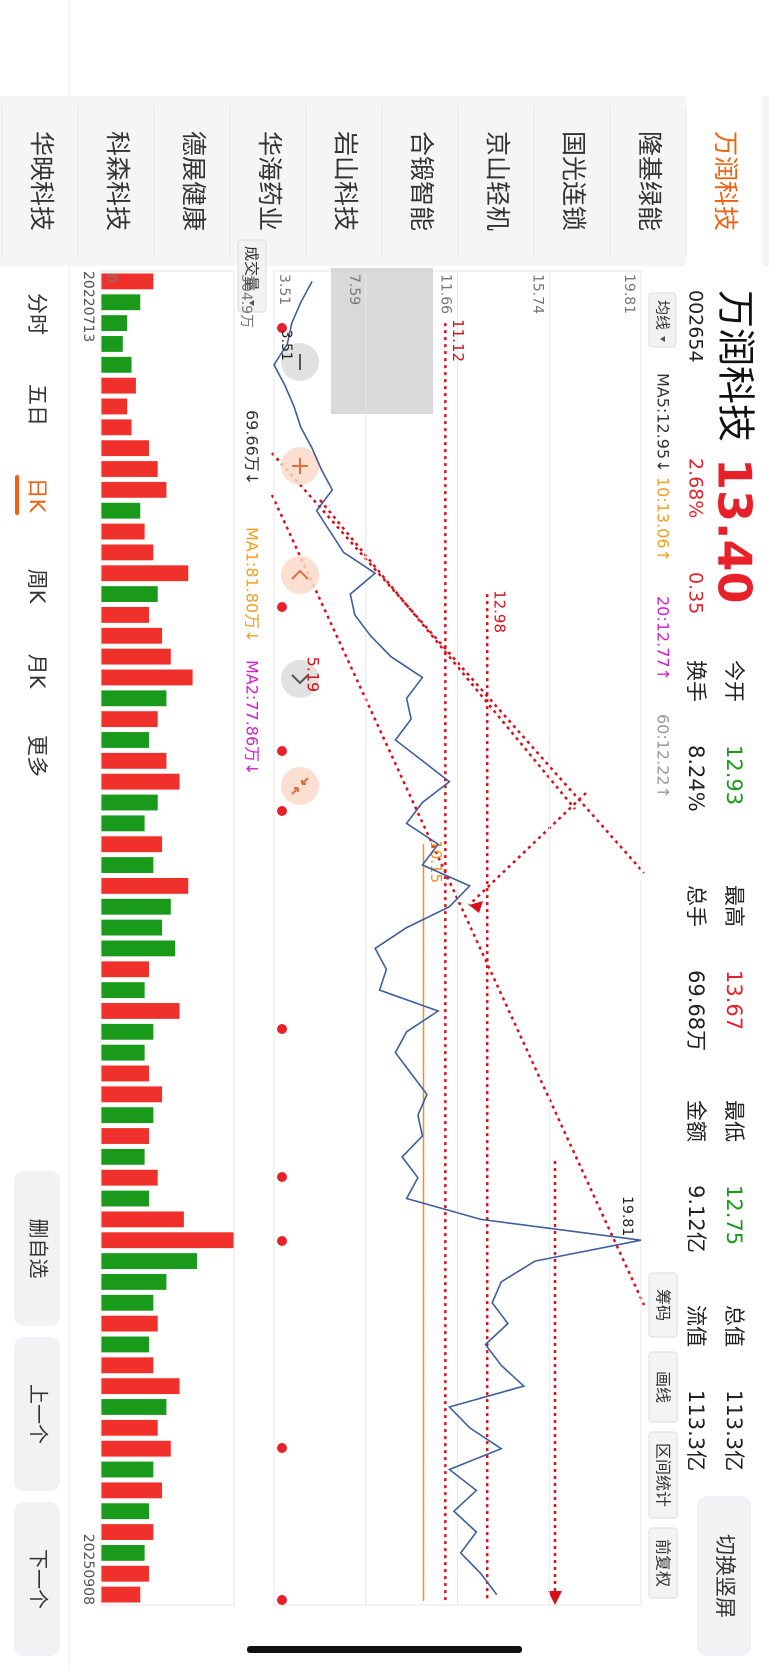 The image size is (769, 1670). I want to click on date-label: 20220713, so click(88, 306).